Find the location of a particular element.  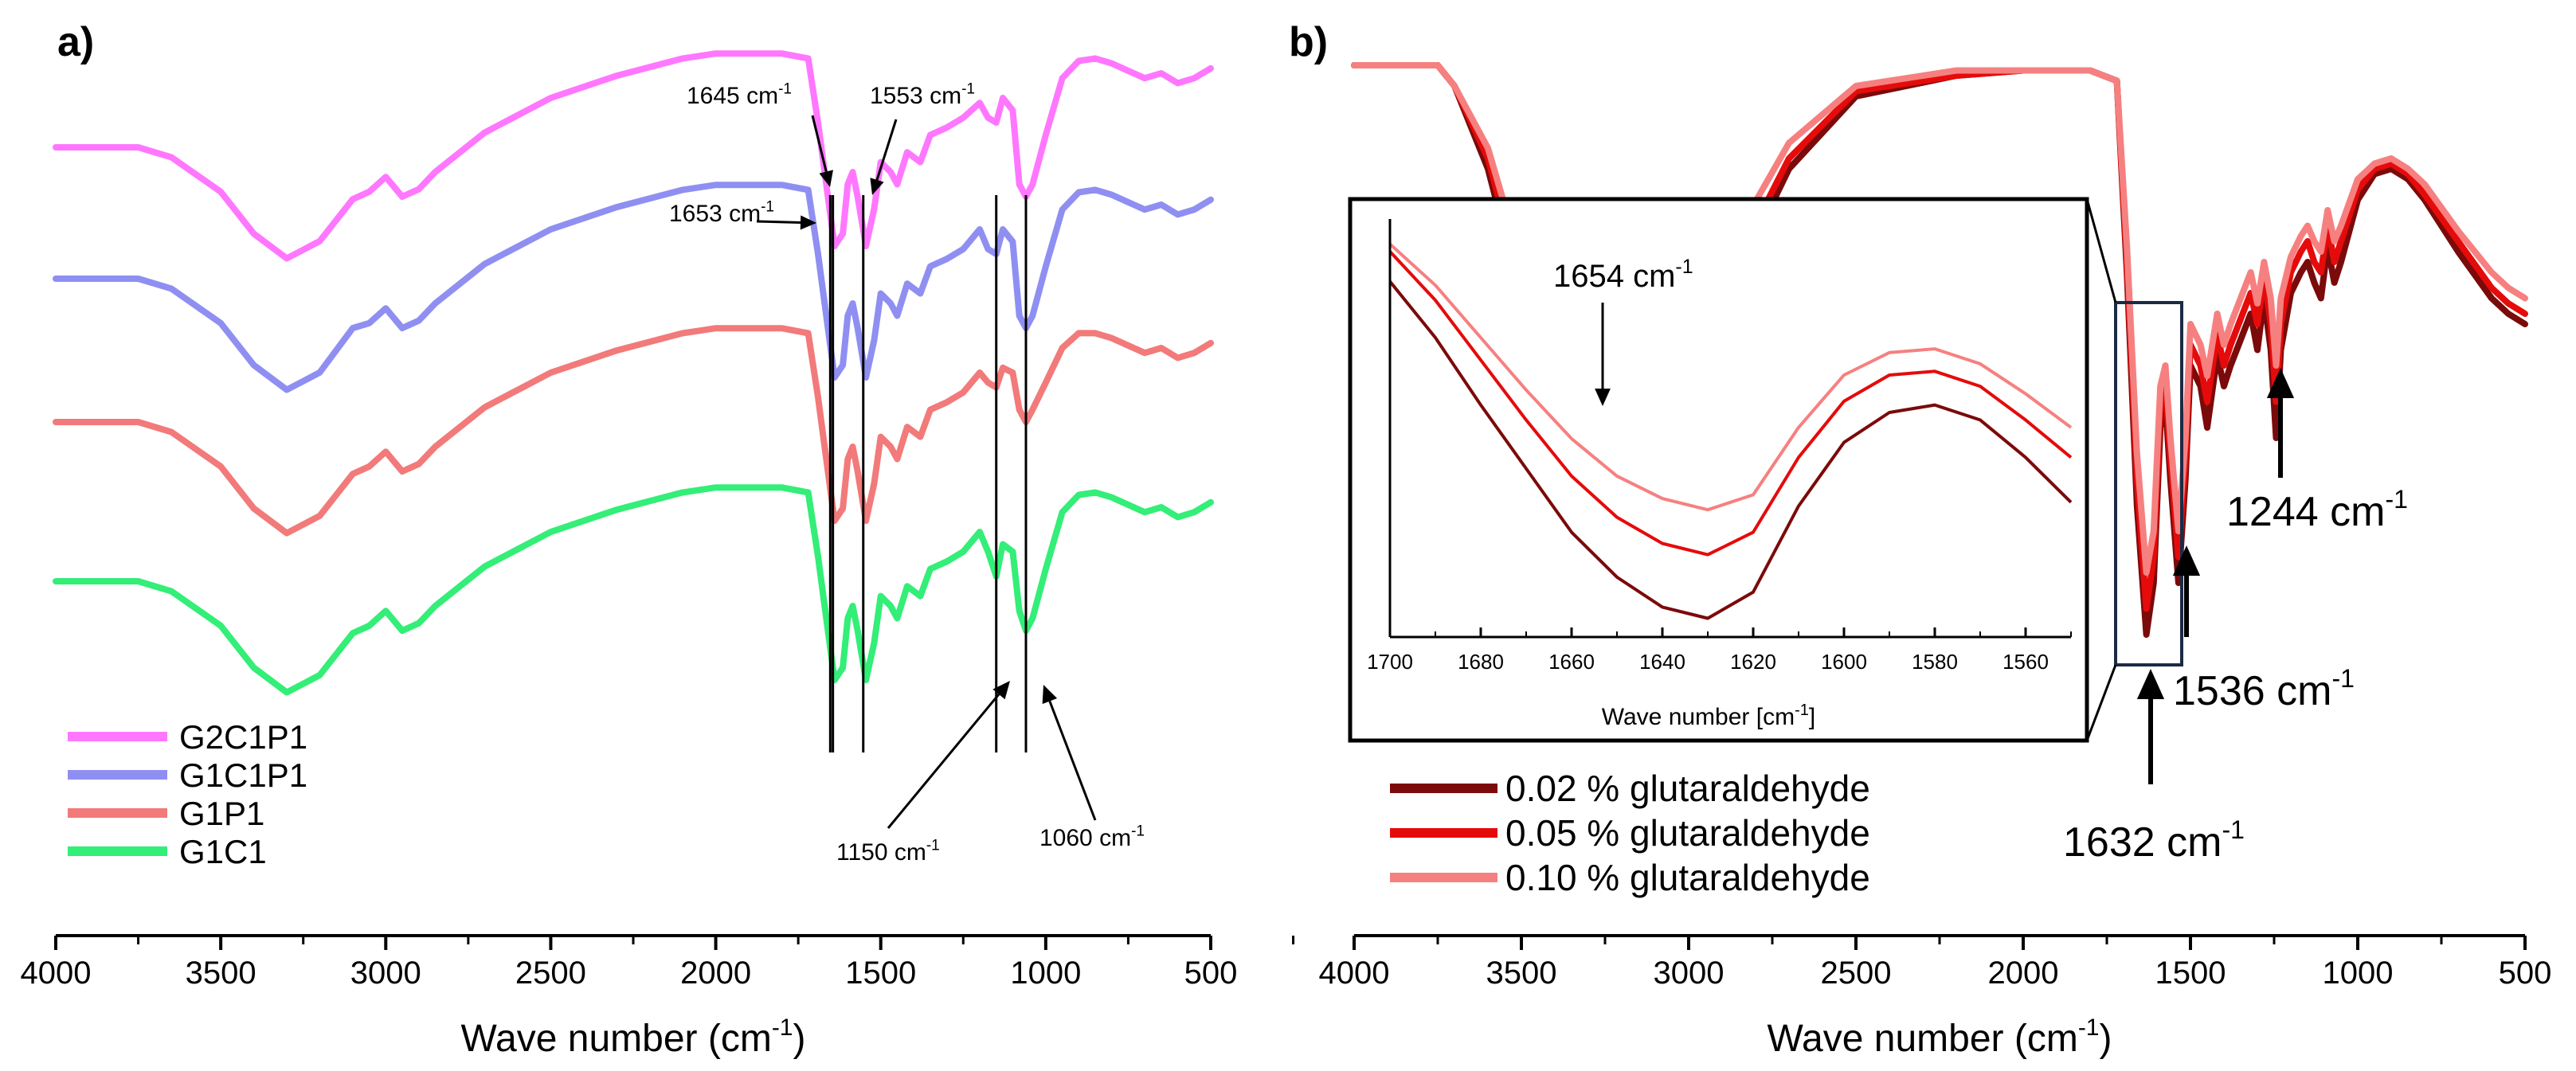

panel-a-x-ticks: 4000 3500 3000 2500 2000 1500 1000 500 is located at coordinates (658, 963).